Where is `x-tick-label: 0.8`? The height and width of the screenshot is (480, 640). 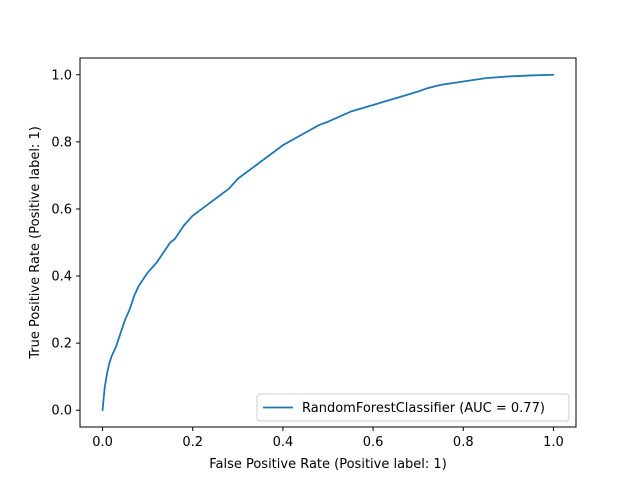 x-tick-label: 0.8 is located at coordinates (463, 442).